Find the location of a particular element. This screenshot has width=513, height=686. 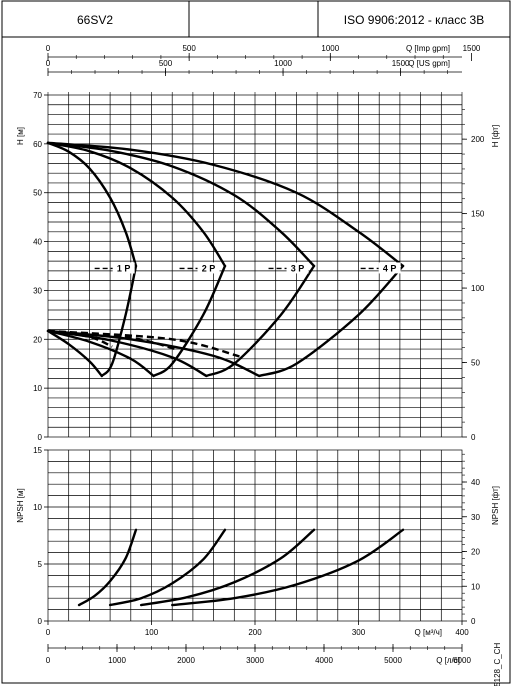

npsh-series is located at coordinates (241, 567).